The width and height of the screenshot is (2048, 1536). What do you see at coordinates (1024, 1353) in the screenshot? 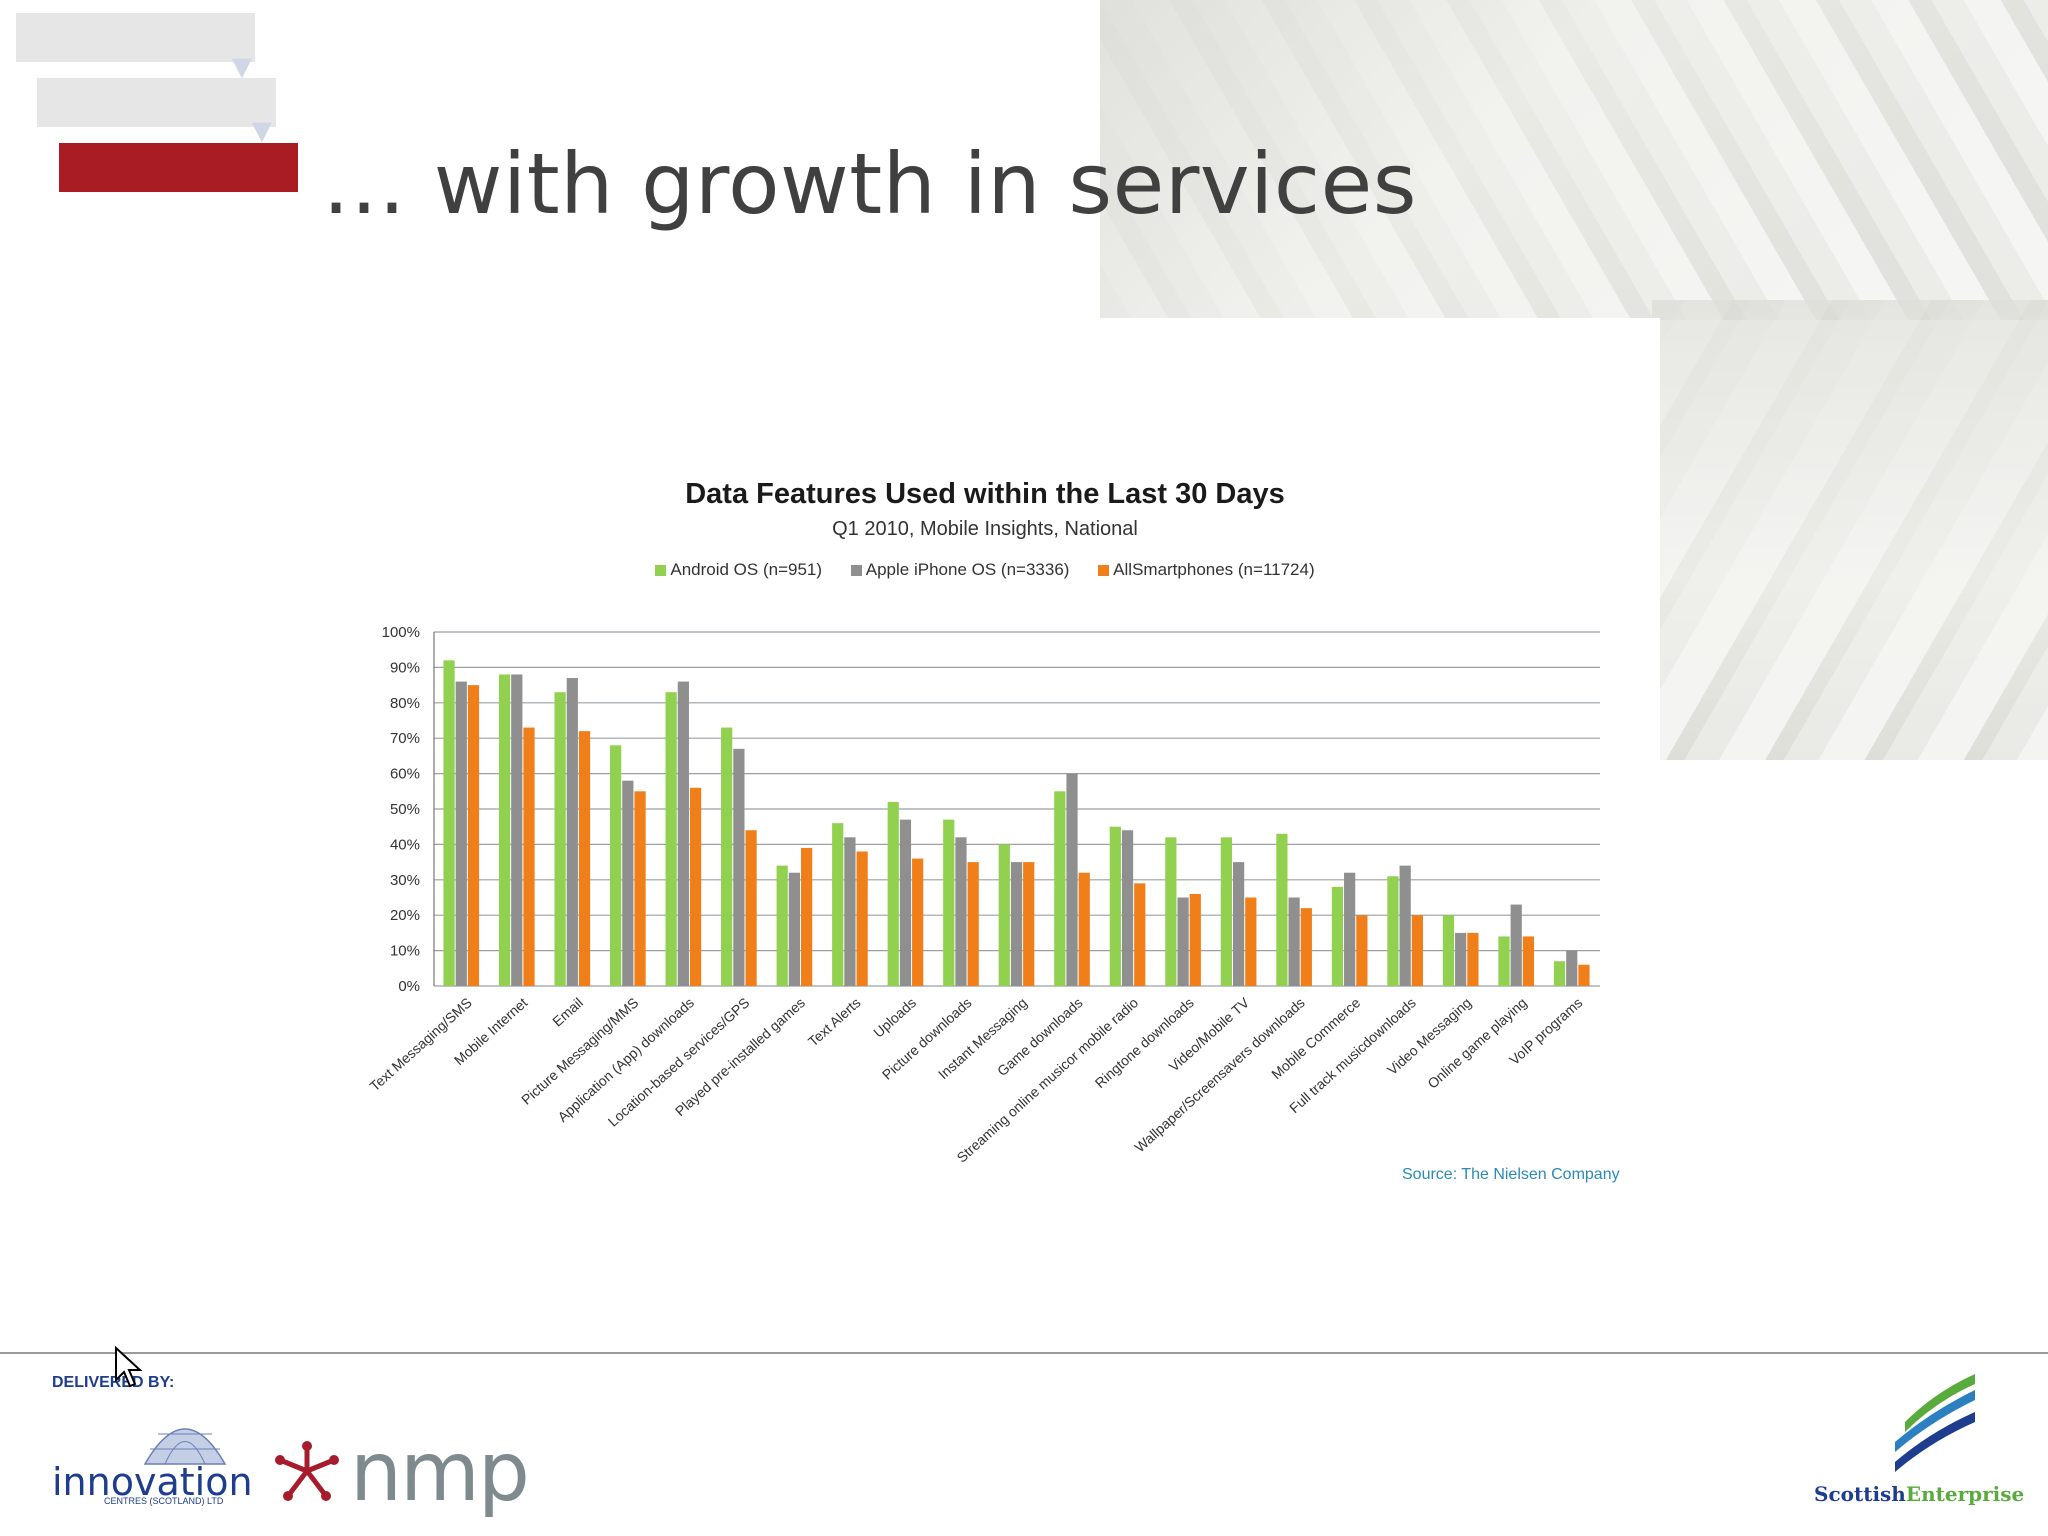
I see `footer-divider` at bounding box center [1024, 1353].